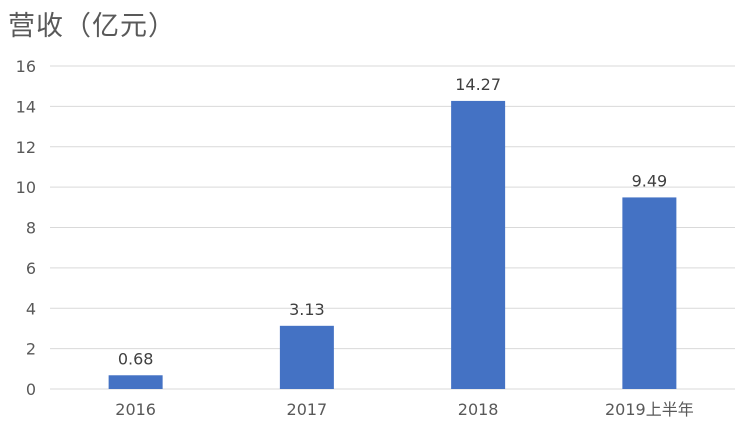 This screenshot has height=427, width=751. Describe the element at coordinates (31, 228) in the screenshot. I see `y-tick-label: 8` at that location.